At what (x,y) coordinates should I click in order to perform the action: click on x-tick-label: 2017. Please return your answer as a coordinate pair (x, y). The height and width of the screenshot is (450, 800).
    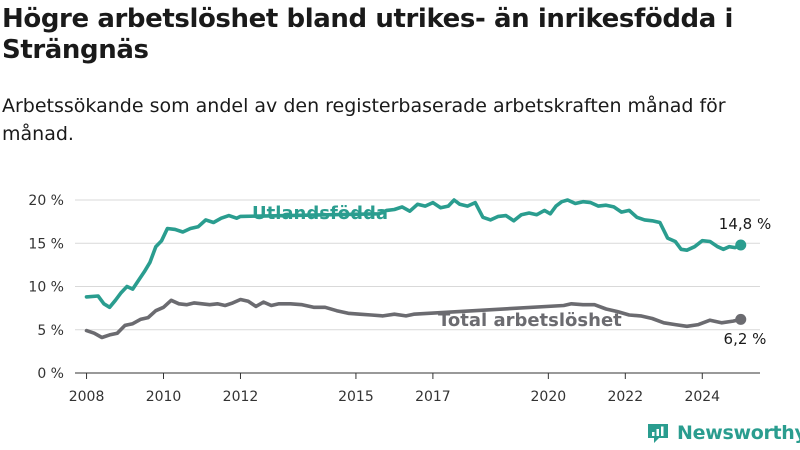
    Looking at the image, I should click on (433, 397).